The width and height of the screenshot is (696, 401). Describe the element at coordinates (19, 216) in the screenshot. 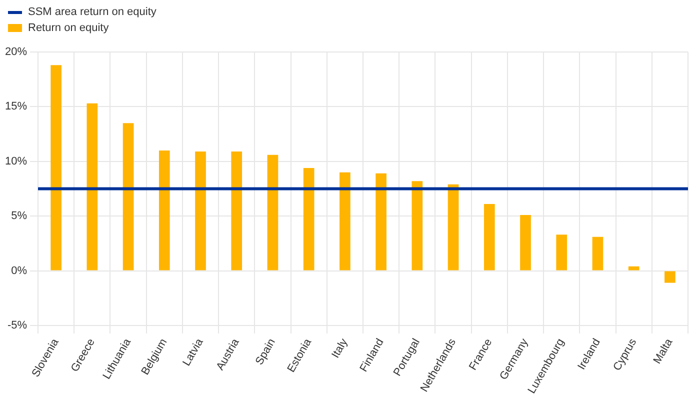

I see `y-tick-label: 5%` at that location.